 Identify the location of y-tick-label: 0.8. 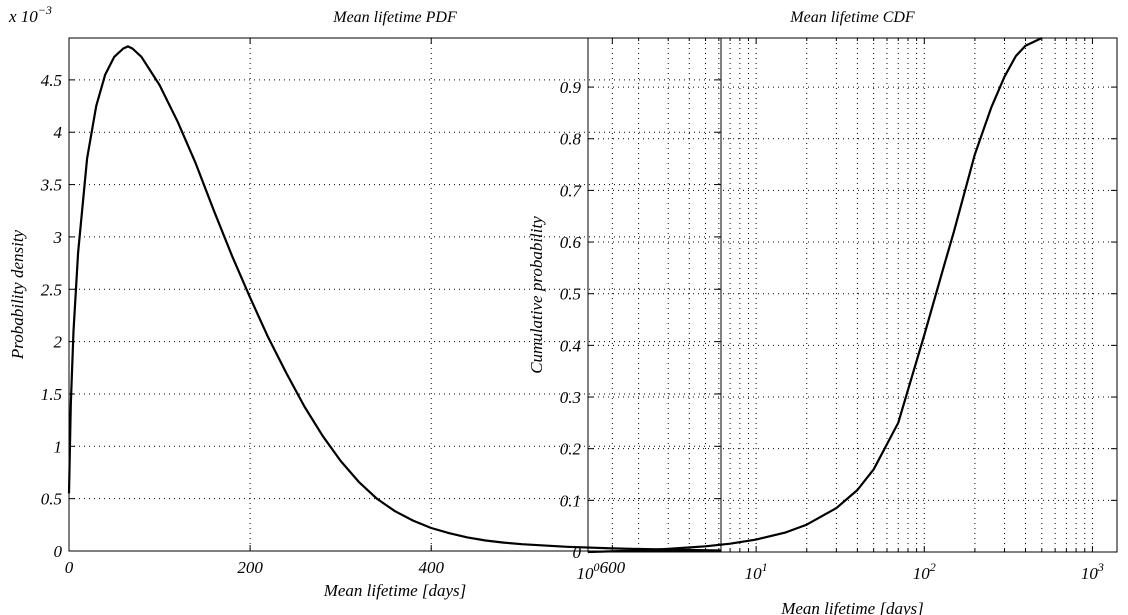
(571, 139).